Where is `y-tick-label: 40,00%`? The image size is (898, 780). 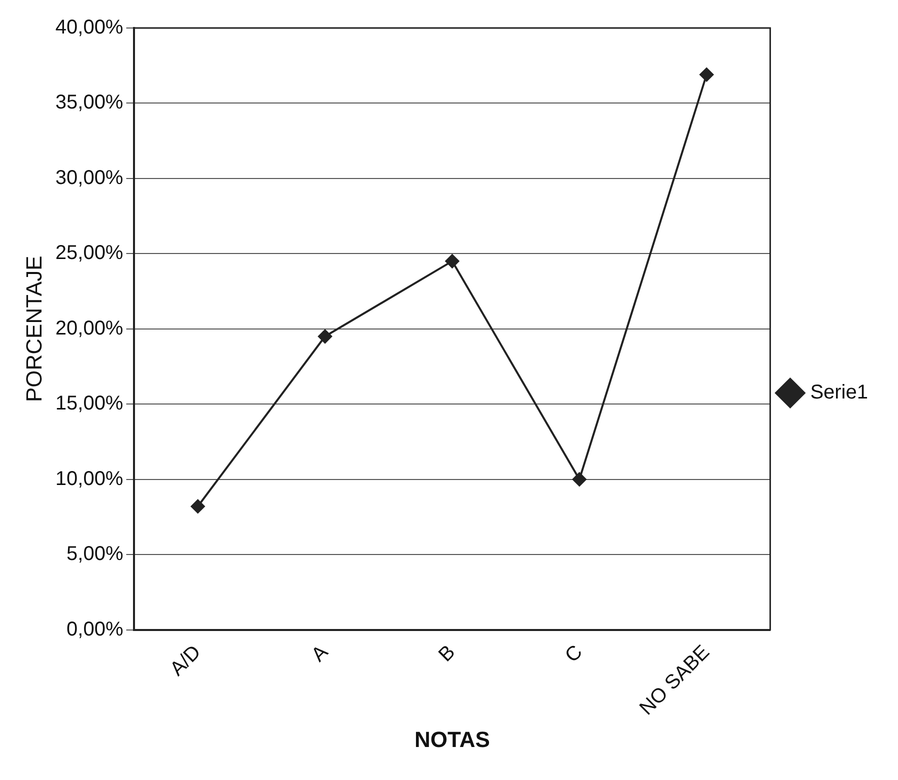
y-tick-label: 40,00% is located at coordinates (89, 27).